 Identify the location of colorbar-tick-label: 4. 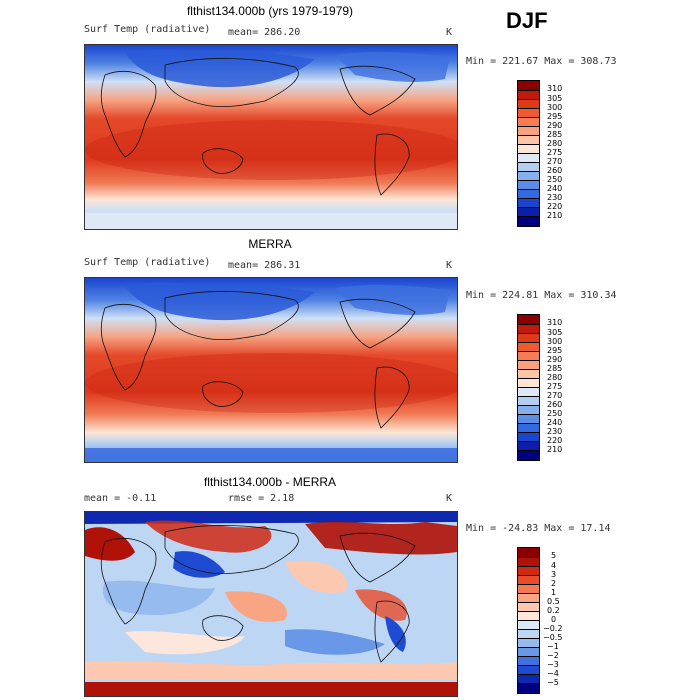
(554, 565).